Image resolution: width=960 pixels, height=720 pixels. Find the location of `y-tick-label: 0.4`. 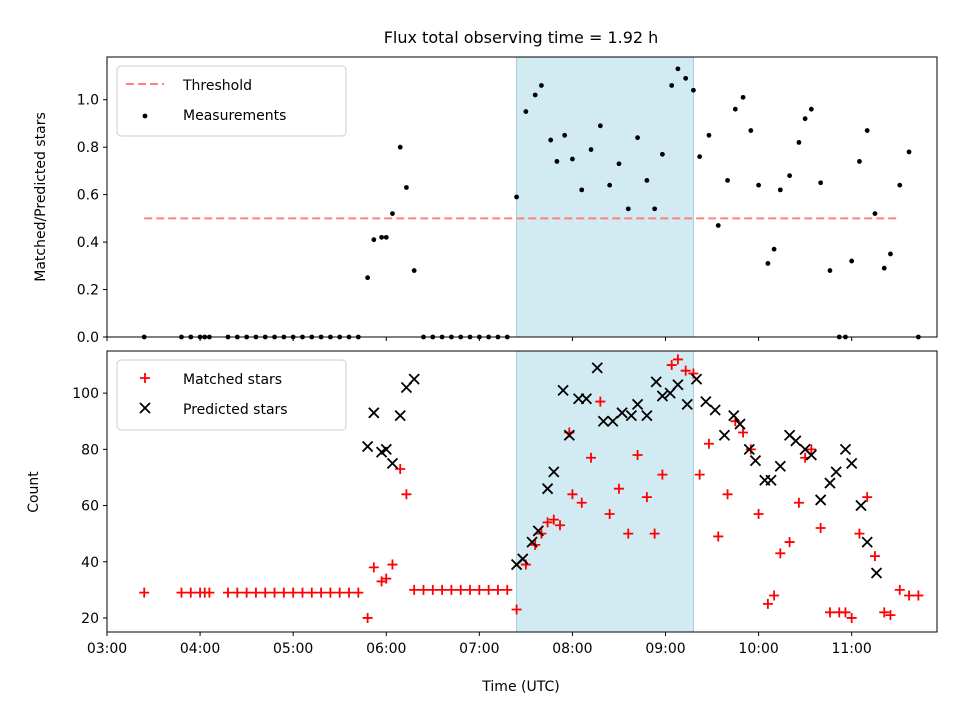

y-tick-label: 0.4 is located at coordinates (88, 243).